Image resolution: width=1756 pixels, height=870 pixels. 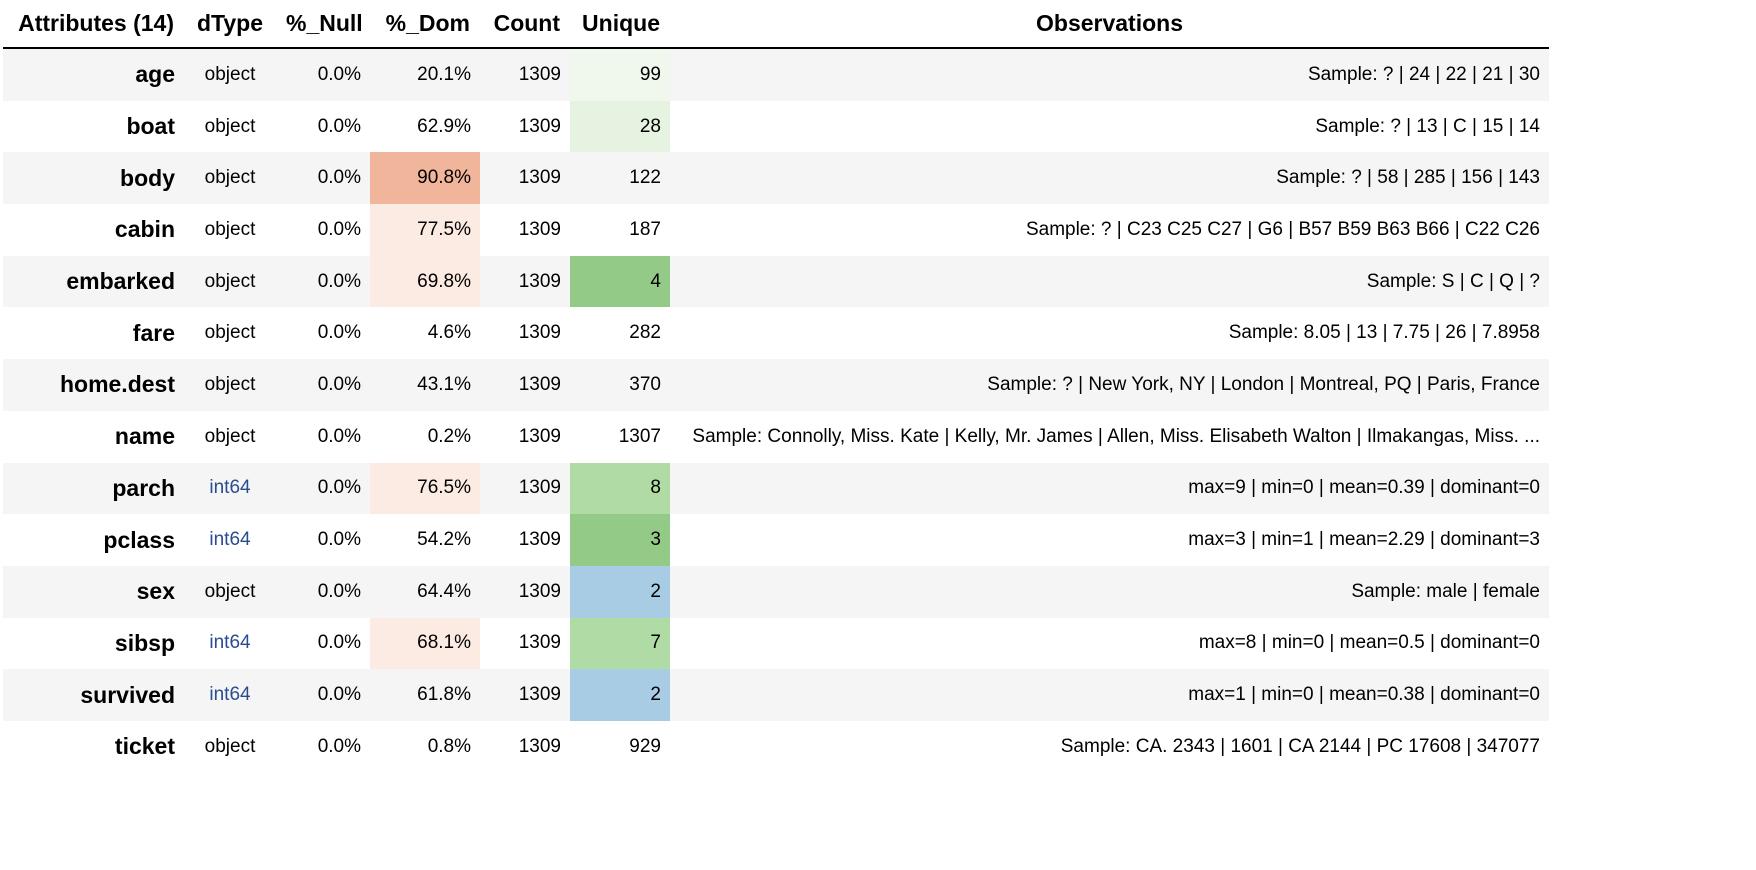 What do you see at coordinates (1445, 591) in the screenshot?
I see `observations-cell: Sample: male | female` at bounding box center [1445, 591].